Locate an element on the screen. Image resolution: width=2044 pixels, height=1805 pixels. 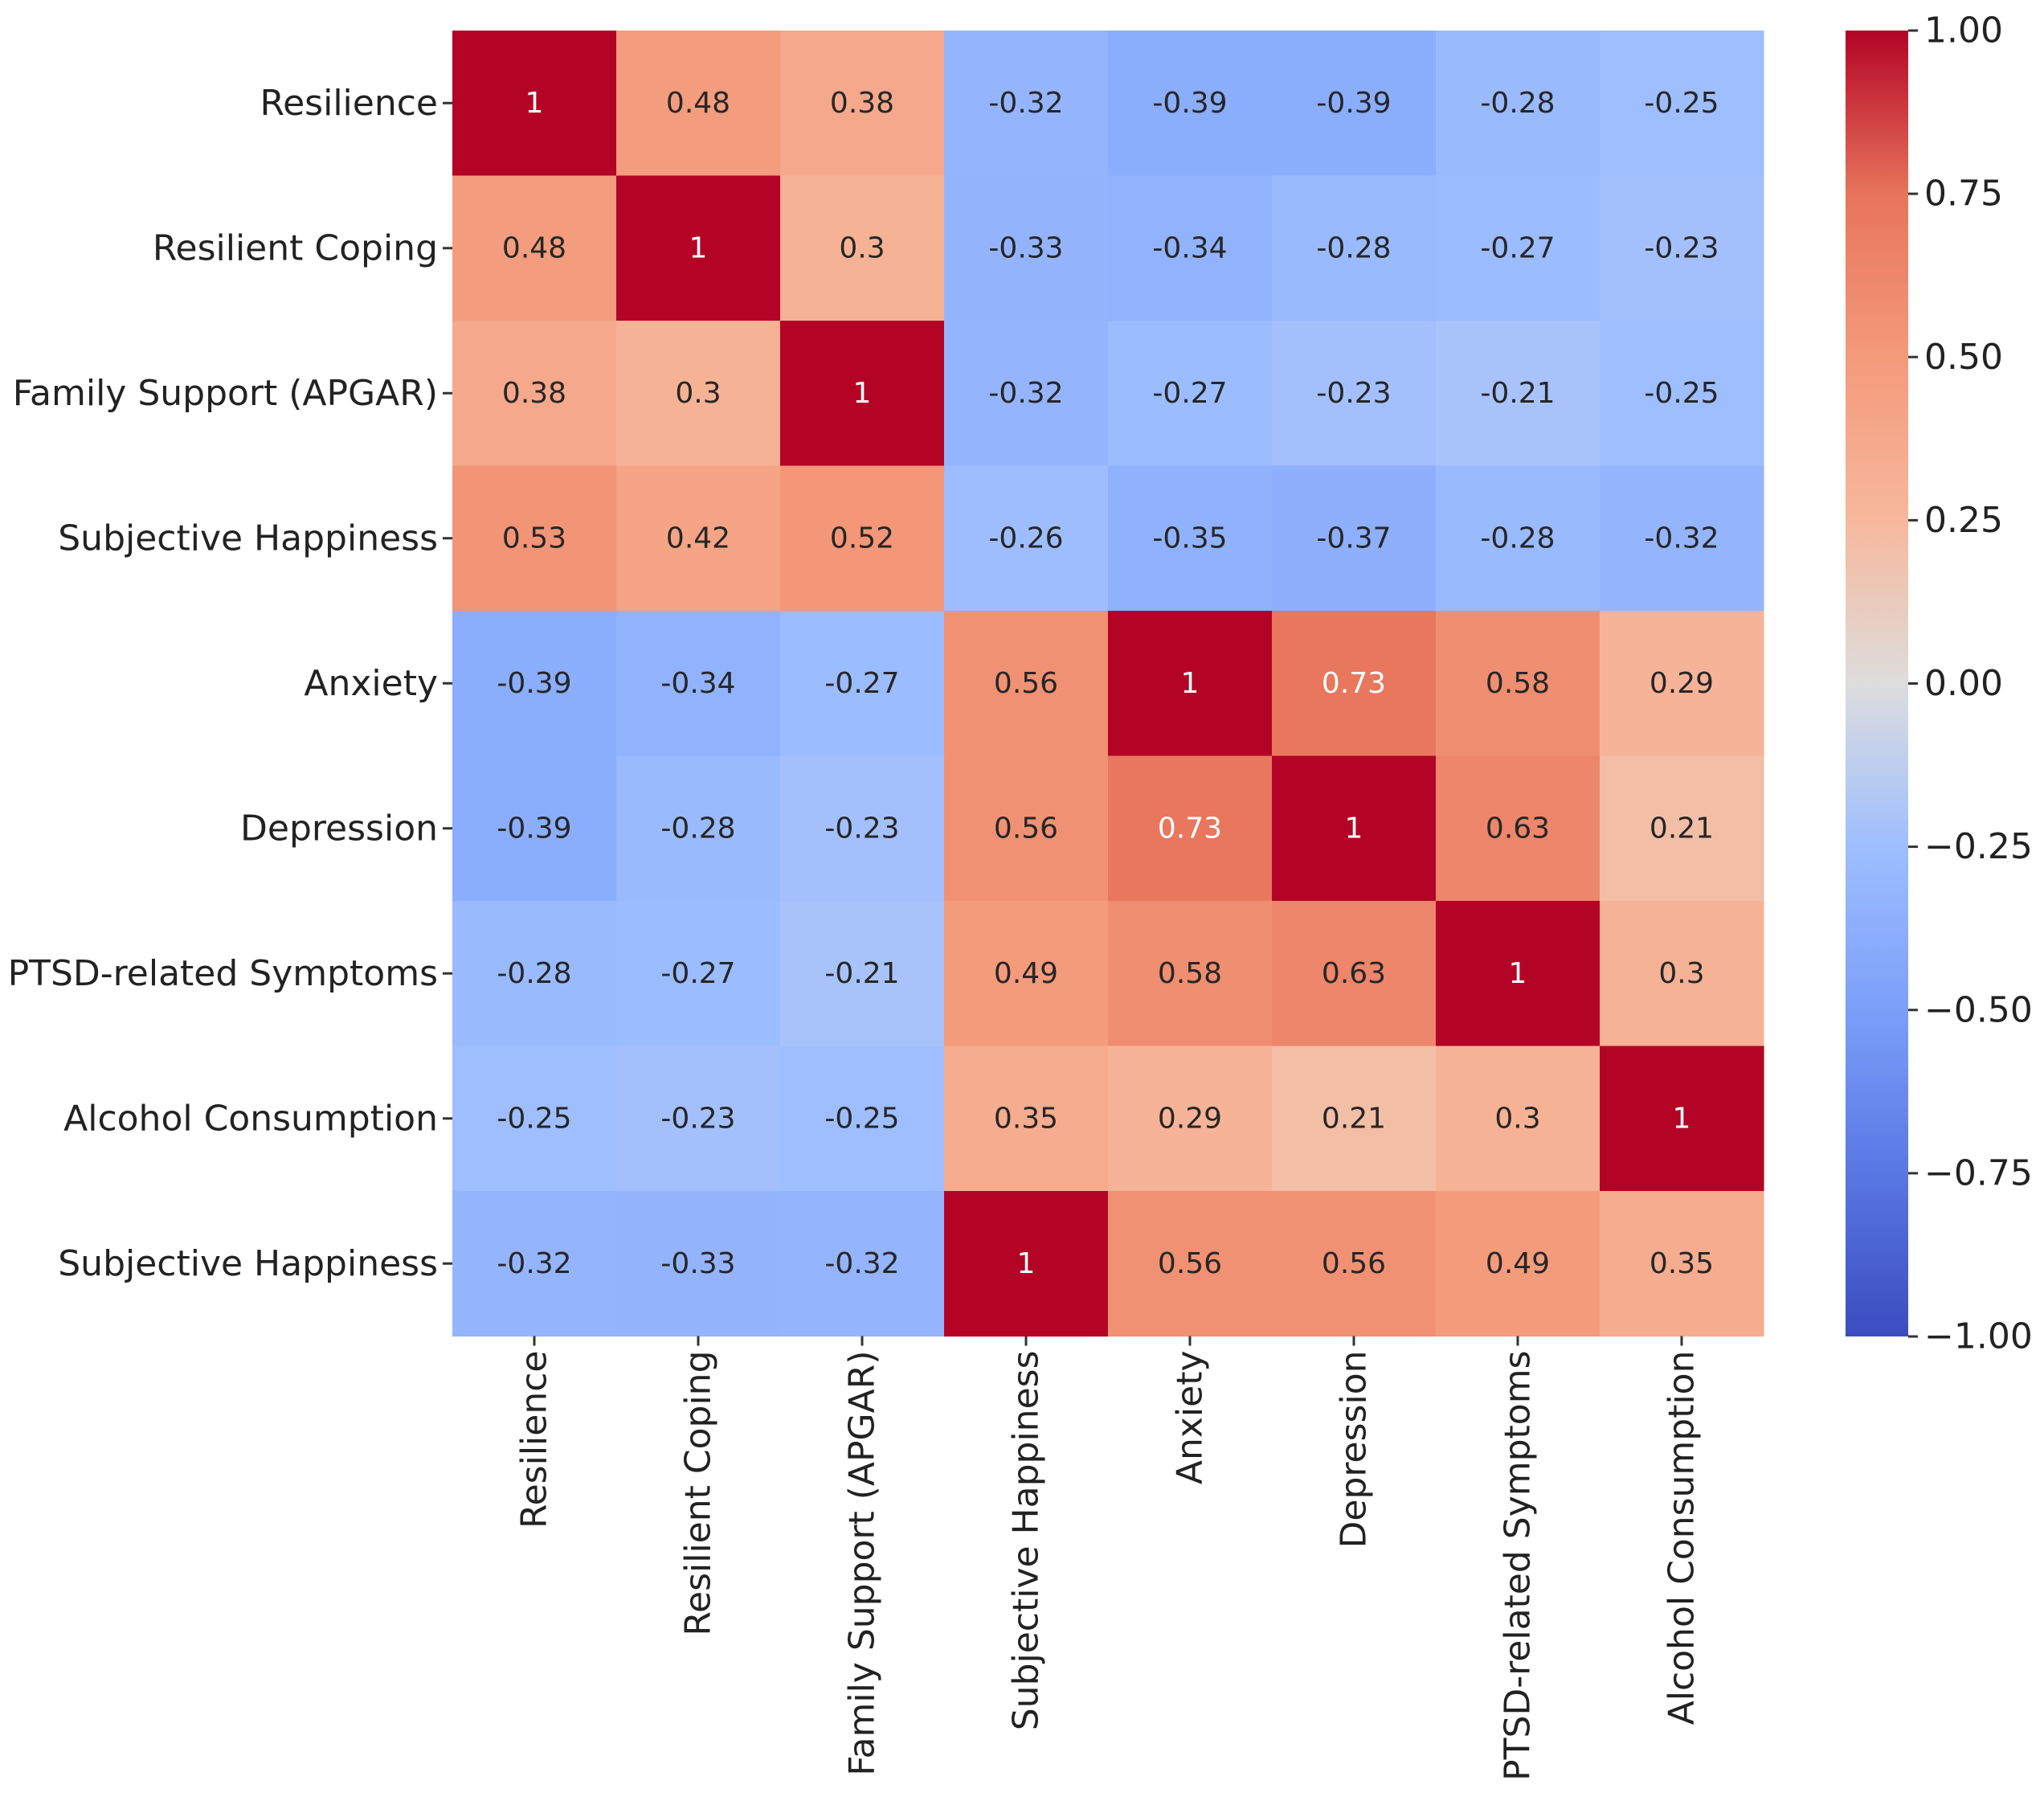
cell-value: -0.37 is located at coordinates (1353, 538).